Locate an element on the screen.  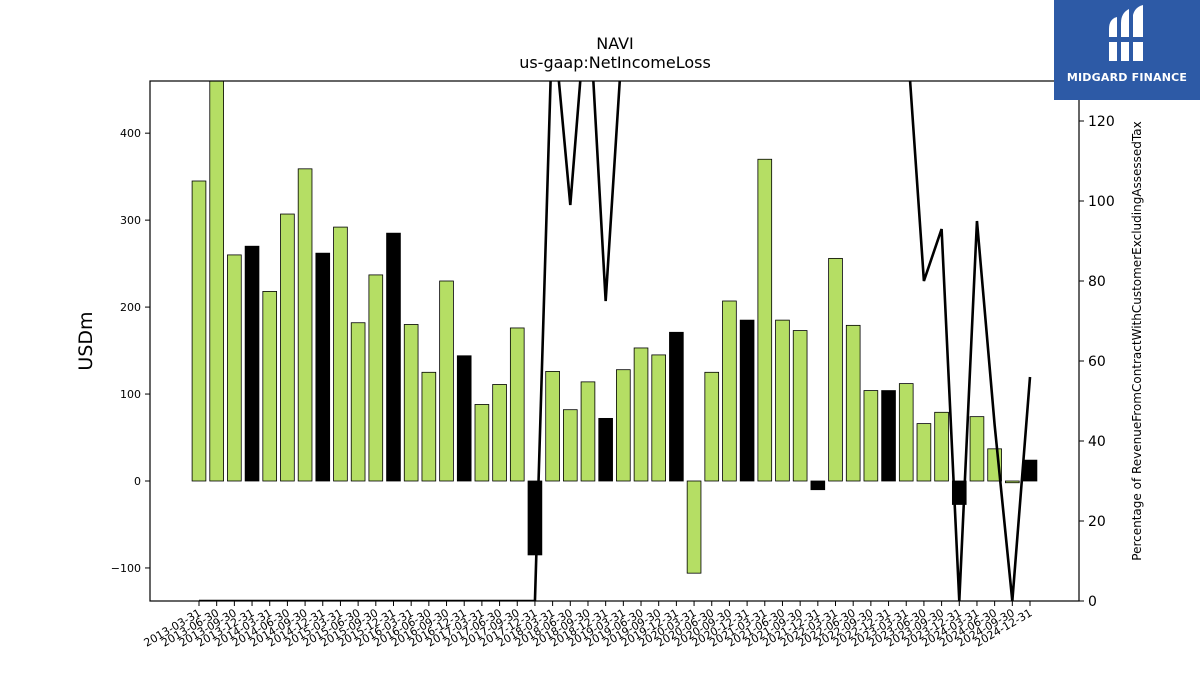
y-tick-label: 0 is located at coordinates (137, 481).